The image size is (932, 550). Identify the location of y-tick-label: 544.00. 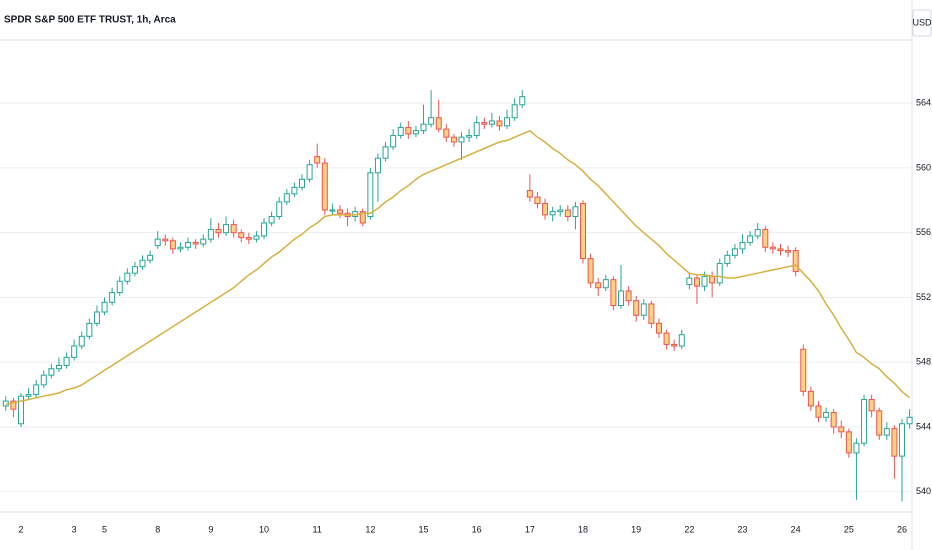
(924, 426).